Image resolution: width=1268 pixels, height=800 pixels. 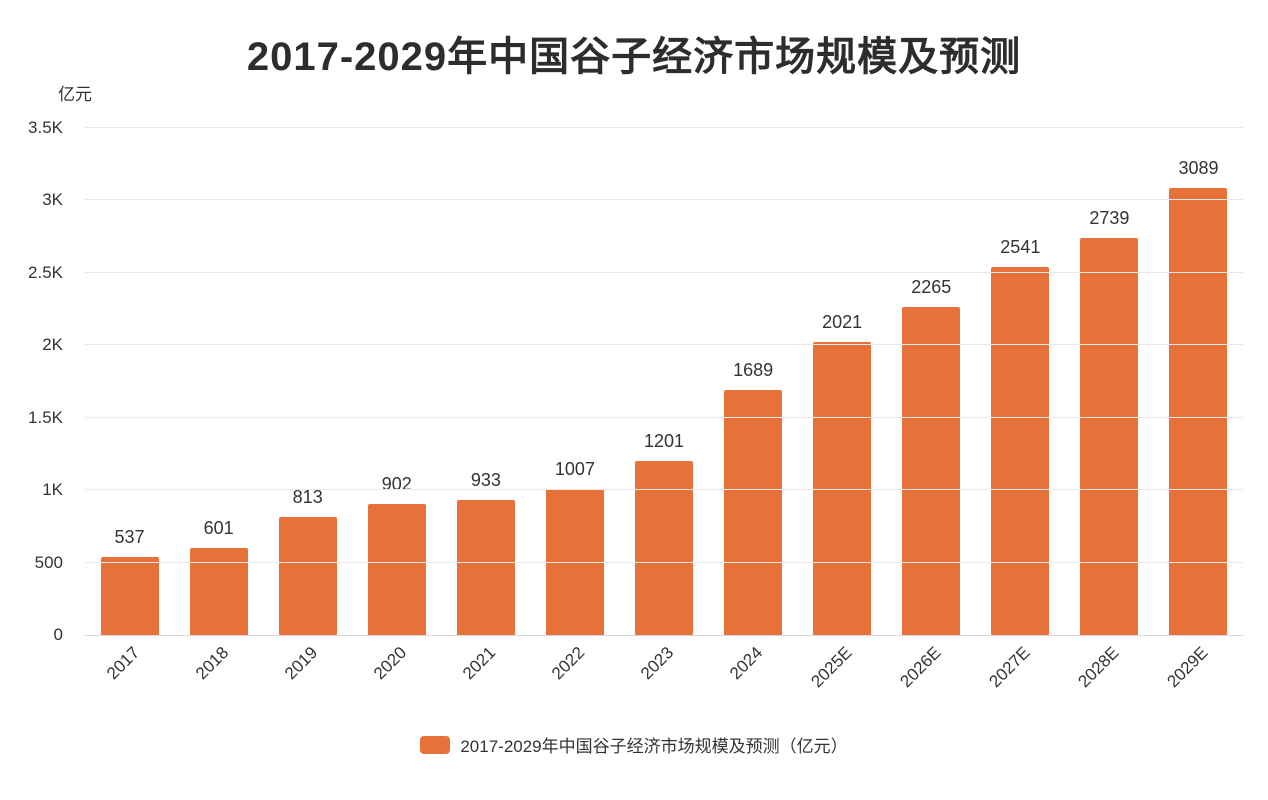 What do you see at coordinates (307, 497) in the screenshot?
I see `bar-value-label: 813` at bounding box center [307, 497].